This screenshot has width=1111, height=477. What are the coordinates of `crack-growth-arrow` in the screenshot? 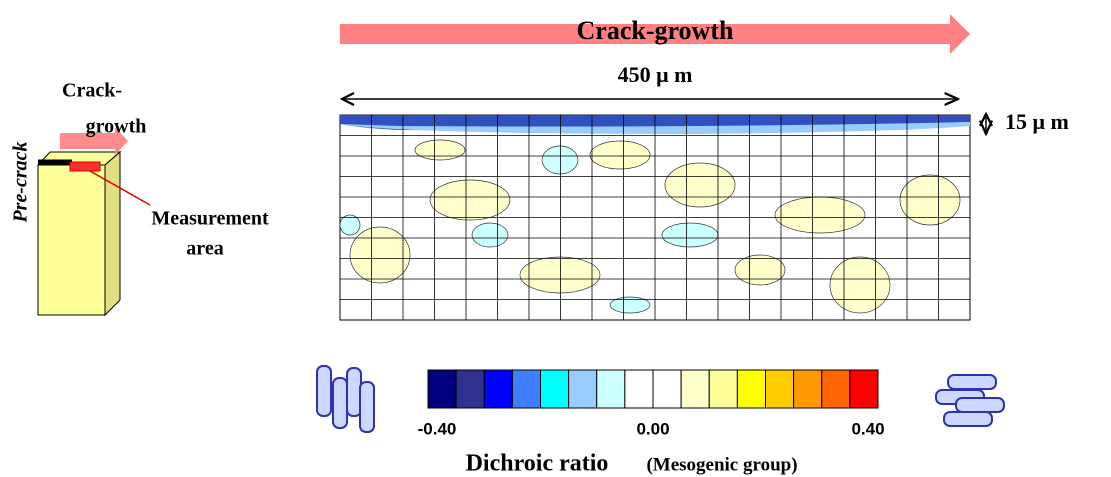 It's located at (655, 34).